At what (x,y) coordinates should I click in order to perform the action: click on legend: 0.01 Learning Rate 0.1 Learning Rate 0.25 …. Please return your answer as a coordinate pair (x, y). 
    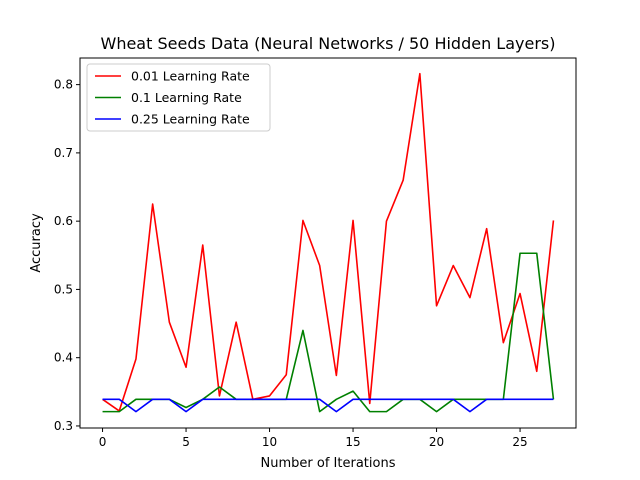
    Looking at the image, I should click on (178, 97).